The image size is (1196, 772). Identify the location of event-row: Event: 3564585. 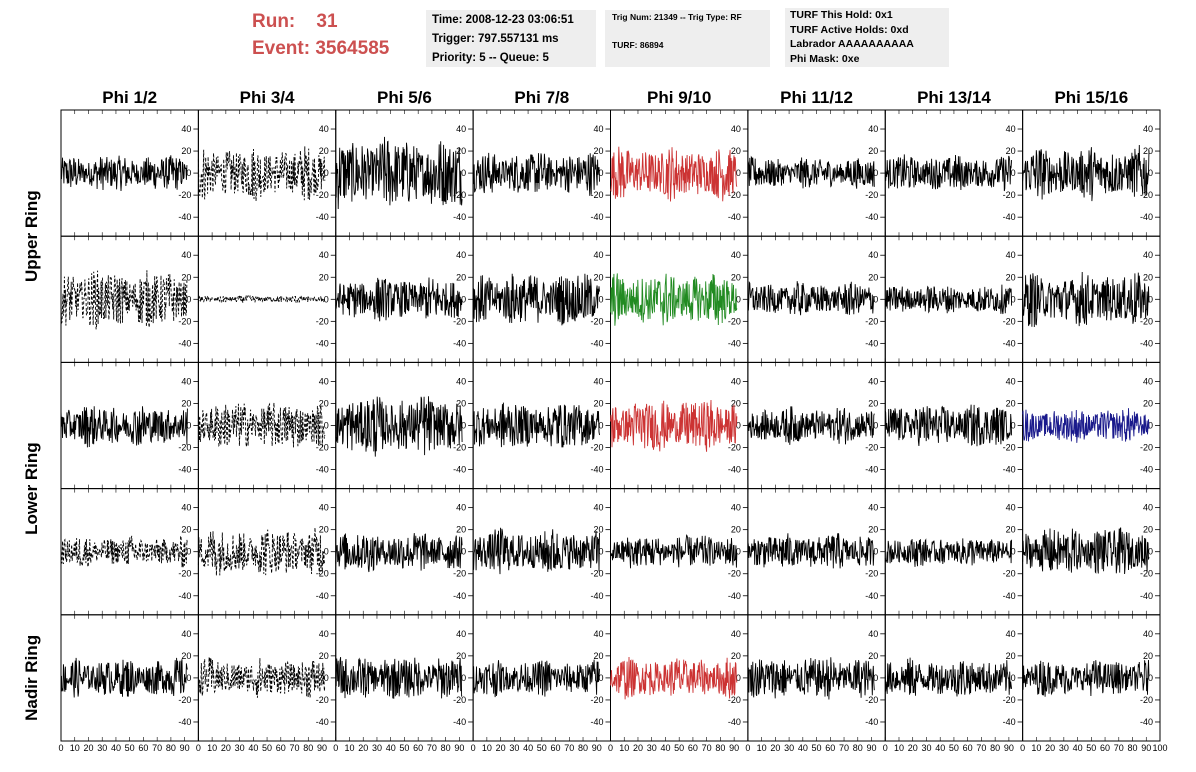
(320, 48).